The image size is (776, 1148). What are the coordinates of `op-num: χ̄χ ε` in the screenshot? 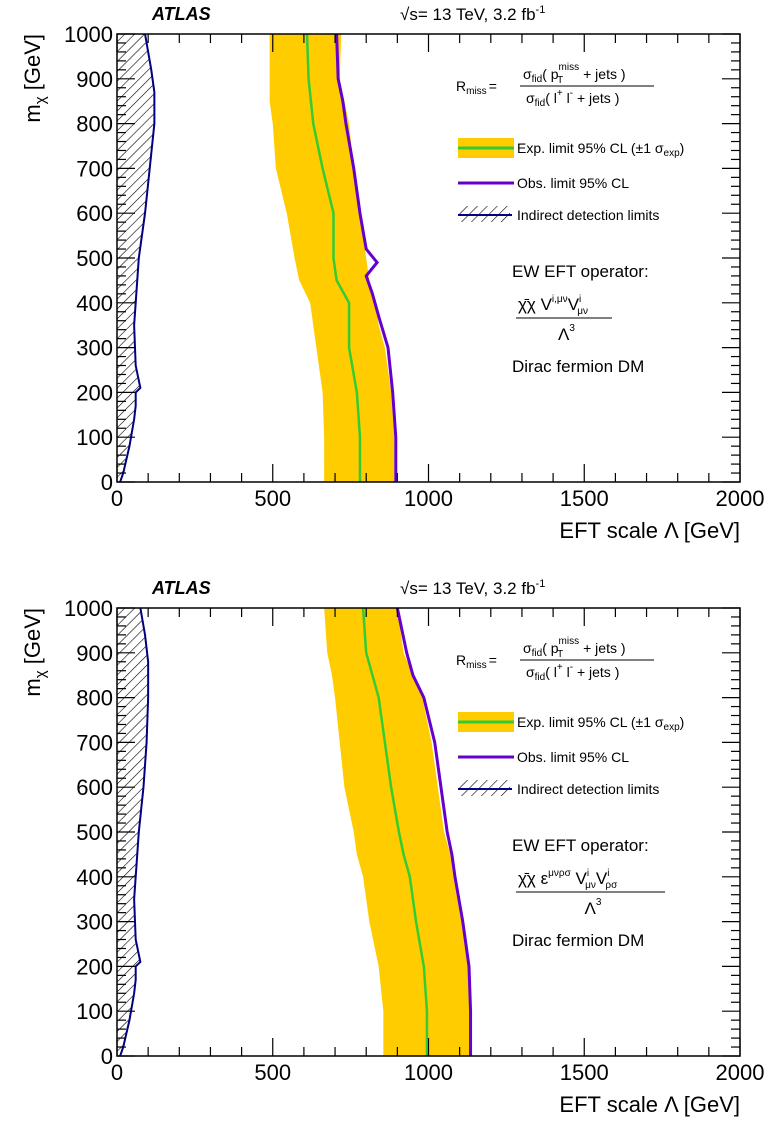 It's located at (533, 878).